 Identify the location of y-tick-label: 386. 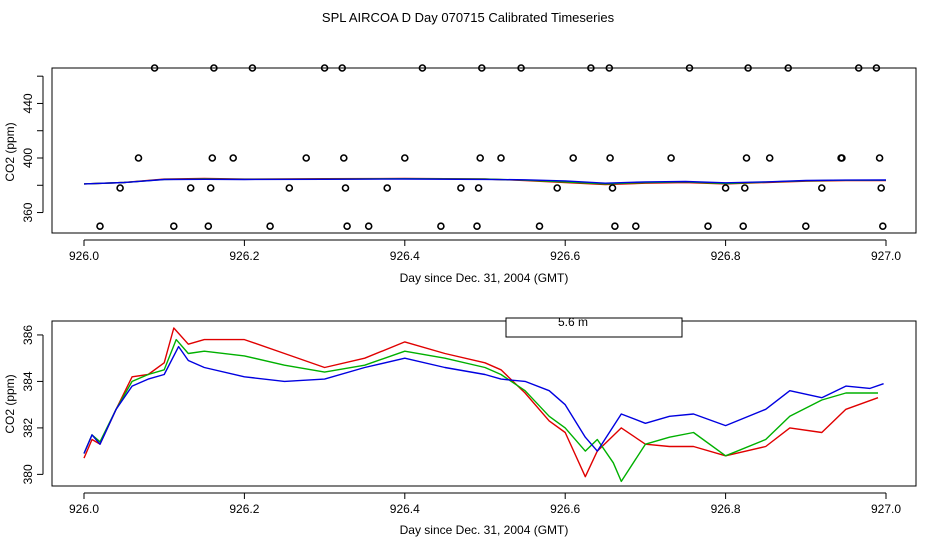
(28, 335).